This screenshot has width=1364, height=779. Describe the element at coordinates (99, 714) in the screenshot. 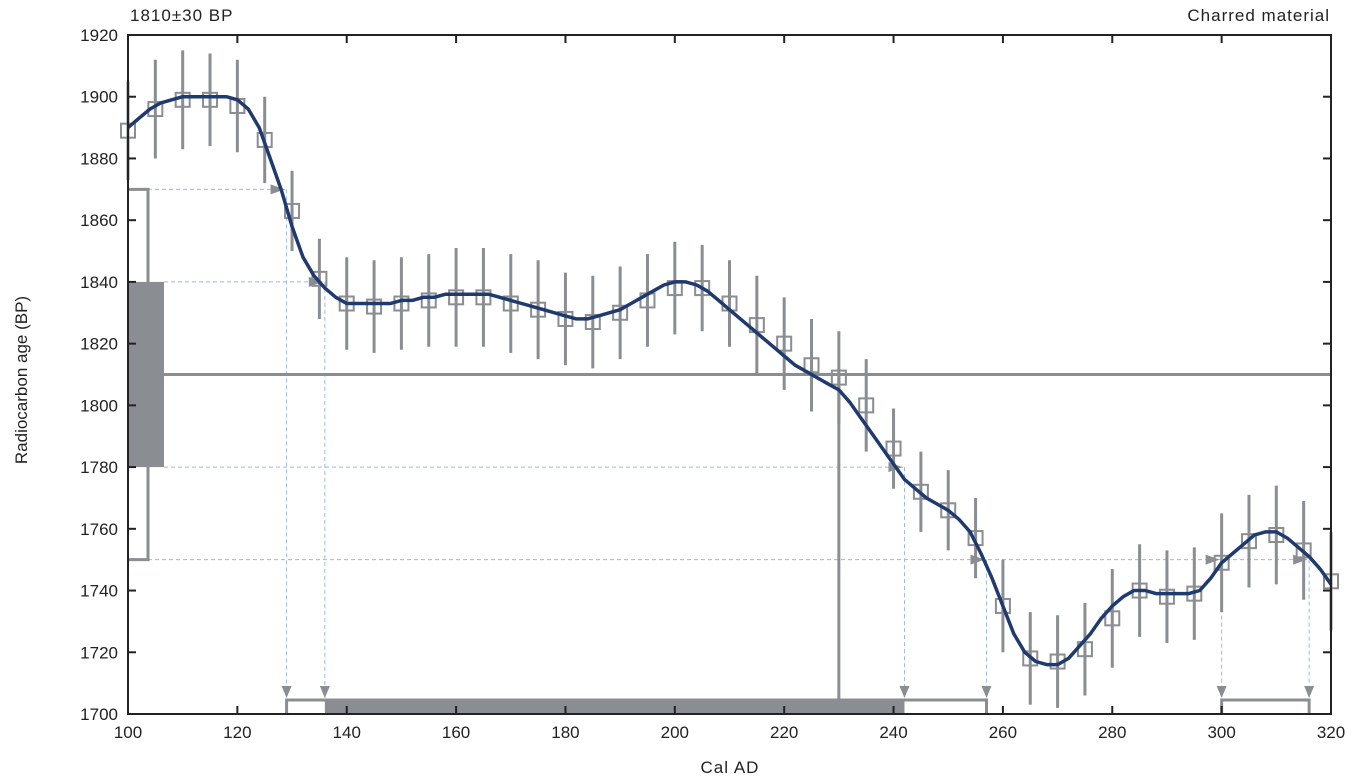

I see `y-tick-label: 1700` at that location.